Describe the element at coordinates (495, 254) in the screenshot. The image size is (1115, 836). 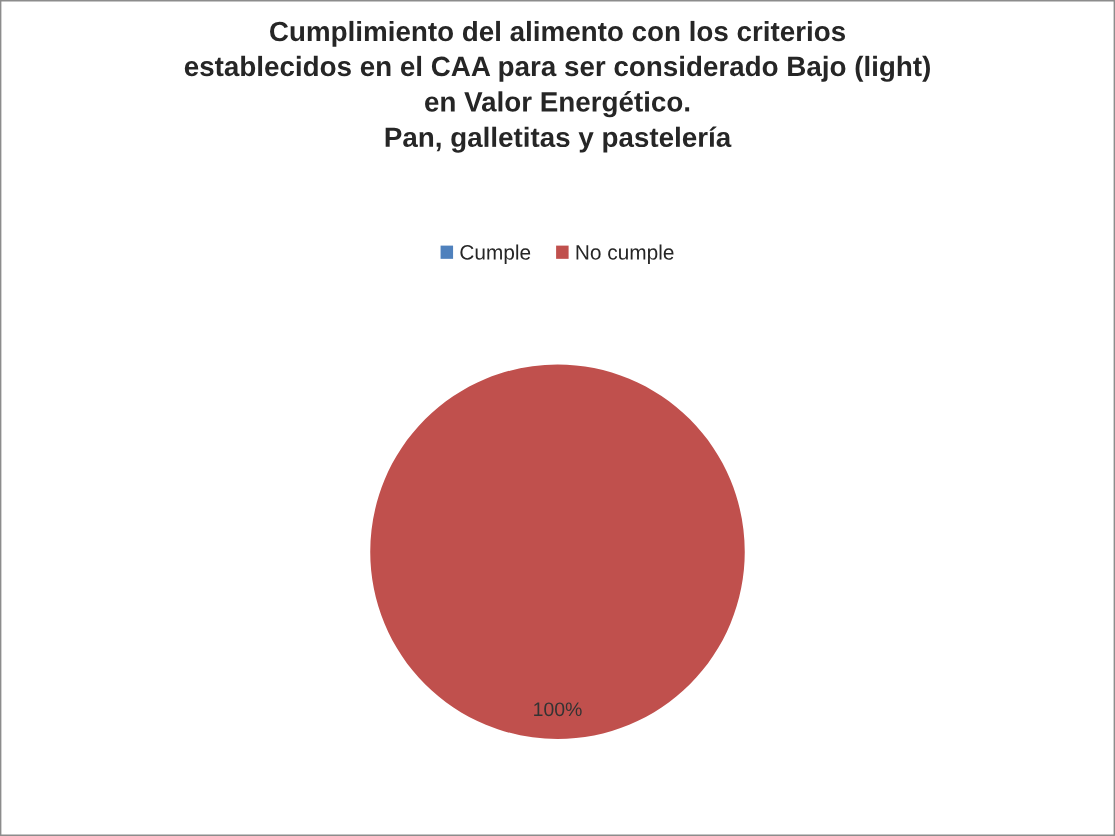
I see `legend-label: Cumple` at that location.